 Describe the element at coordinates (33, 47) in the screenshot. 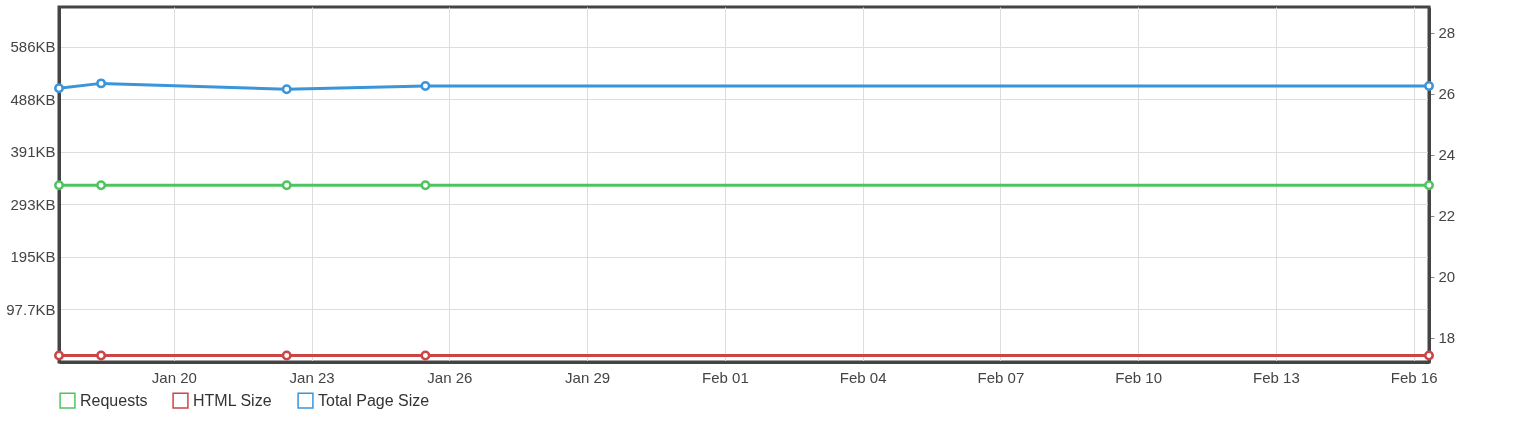

I see `y-tick-label: 586KB` at that location.